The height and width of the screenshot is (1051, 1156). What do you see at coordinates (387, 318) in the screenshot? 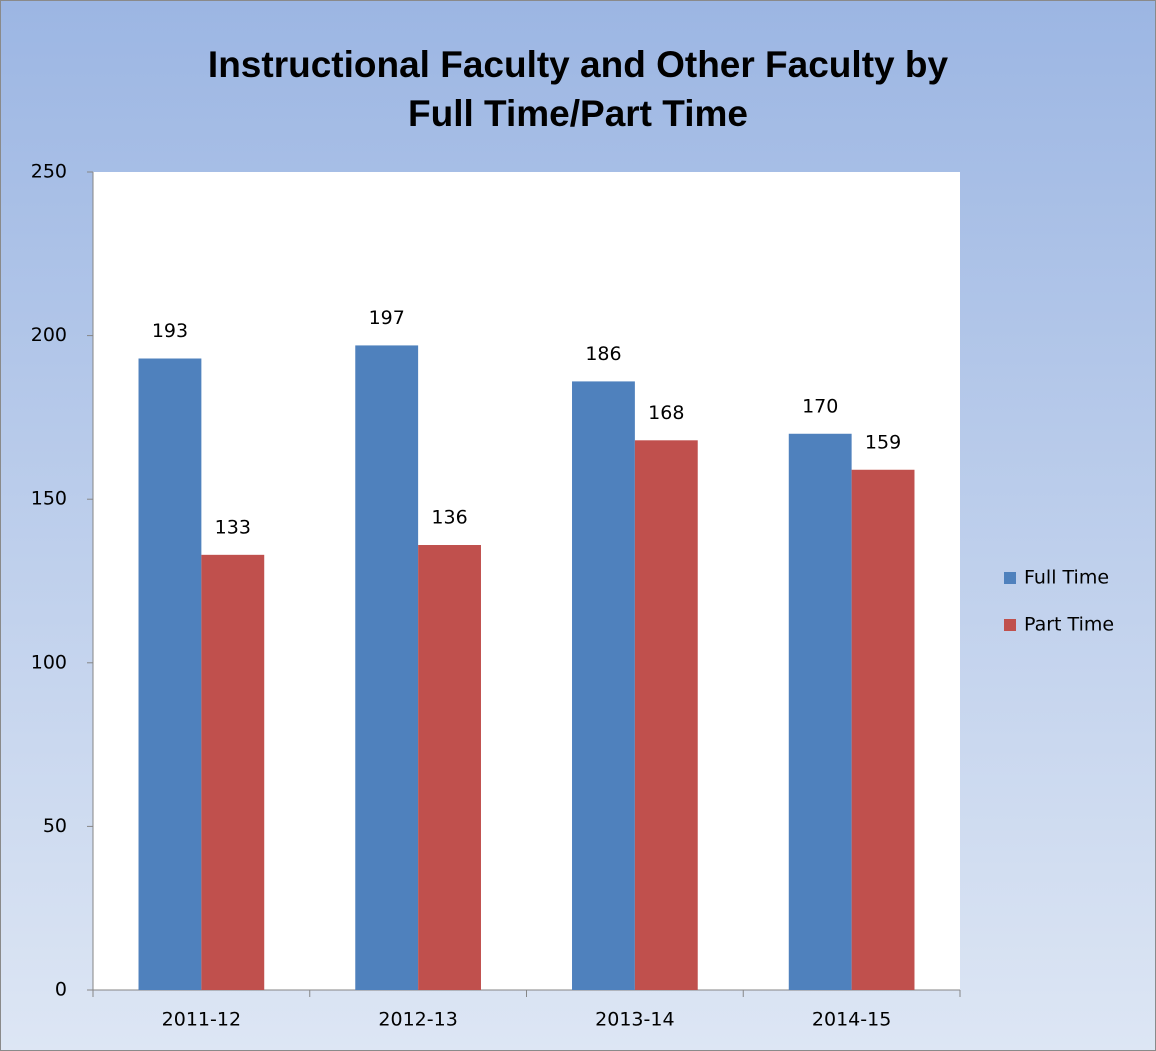
I see `data-label: 197` at bounding box center [387, 318].